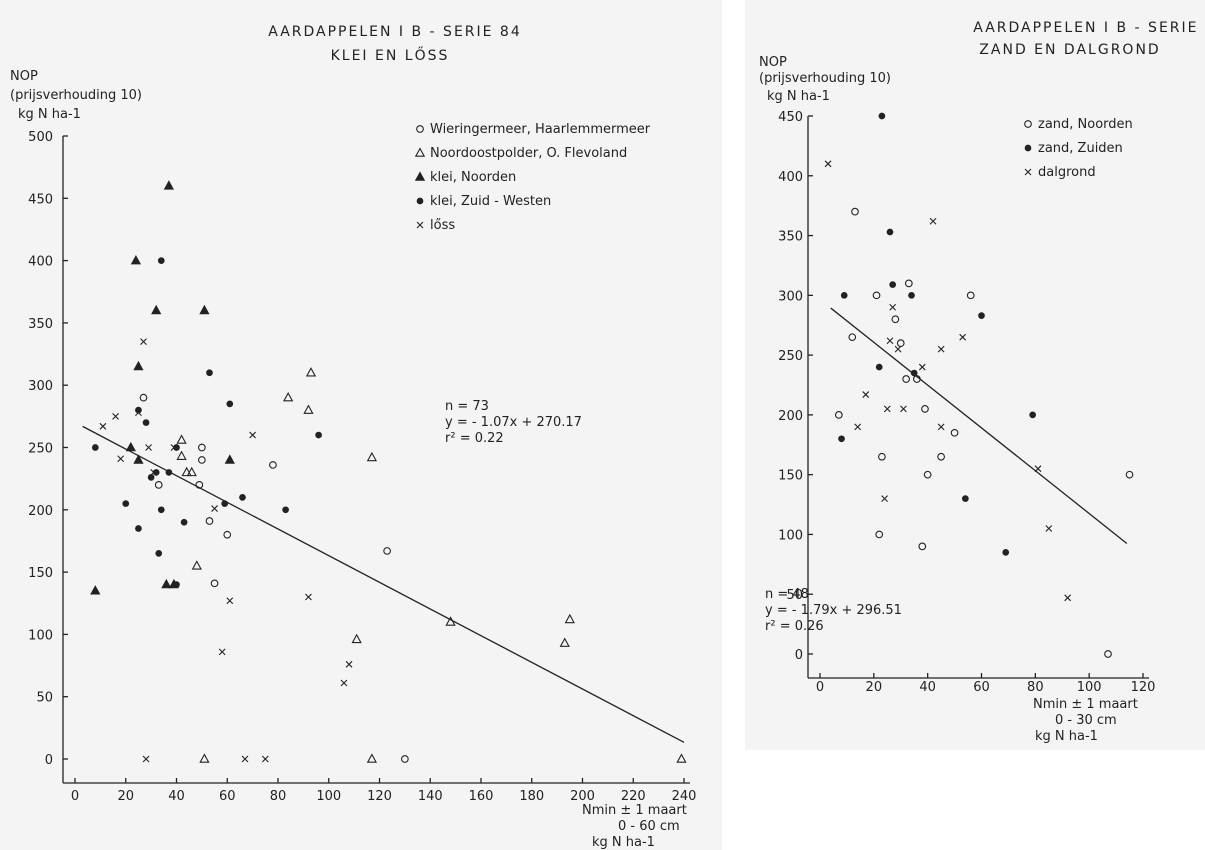 The width and height of the screenshot is (1205, 850). What do you see at coordinates (125, 796) in the screenshot?
I see `left-x-tick-label: 20` at bounding box center [125, 796].